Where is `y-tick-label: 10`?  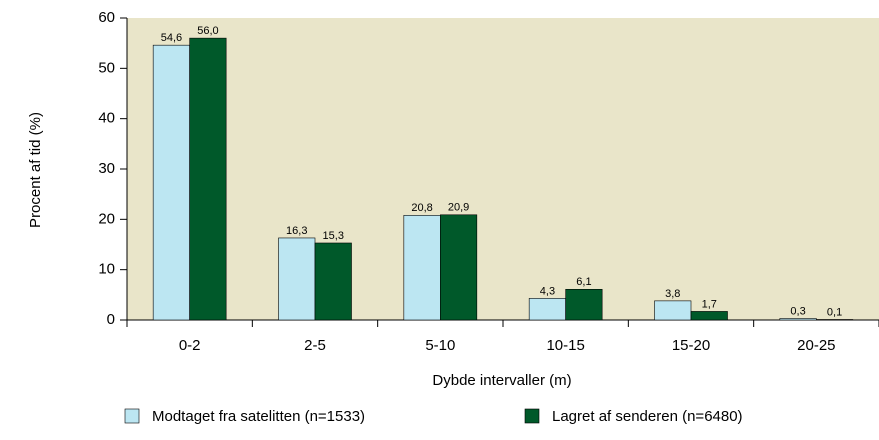 y-tick-label: 10 is located at coordinates (106, 269).